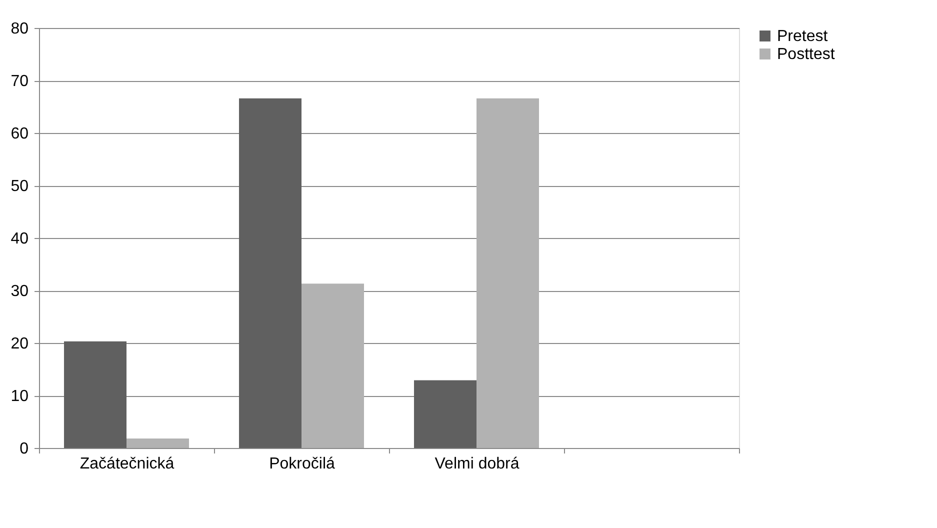  What do you see at coordinates (802, 36) in the screenshot?
I see `legend-label: Pretest` at bounding box center [802, 36].